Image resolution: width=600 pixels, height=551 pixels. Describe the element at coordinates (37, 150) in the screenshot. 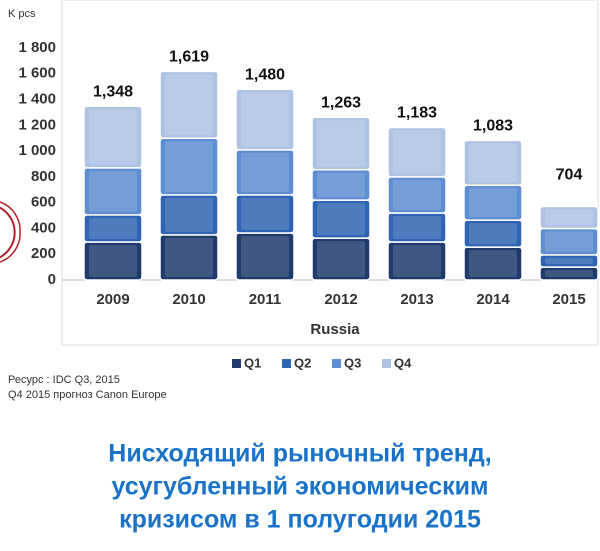

I see `y-tick-label: 1 000` at that location.